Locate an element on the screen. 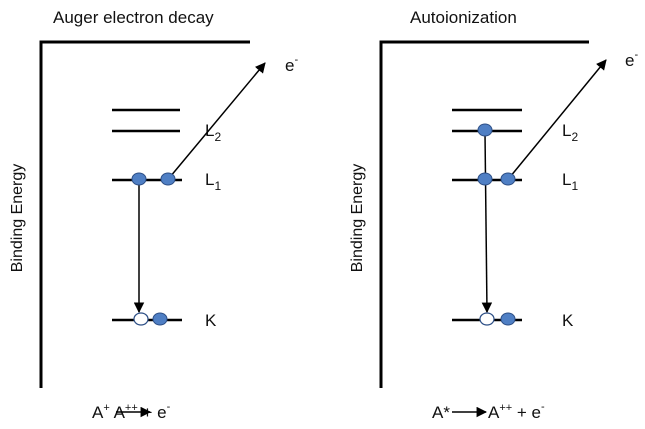 This screenshot has height=429, width=645. electron-l2 is located at coordinates (485, 130).